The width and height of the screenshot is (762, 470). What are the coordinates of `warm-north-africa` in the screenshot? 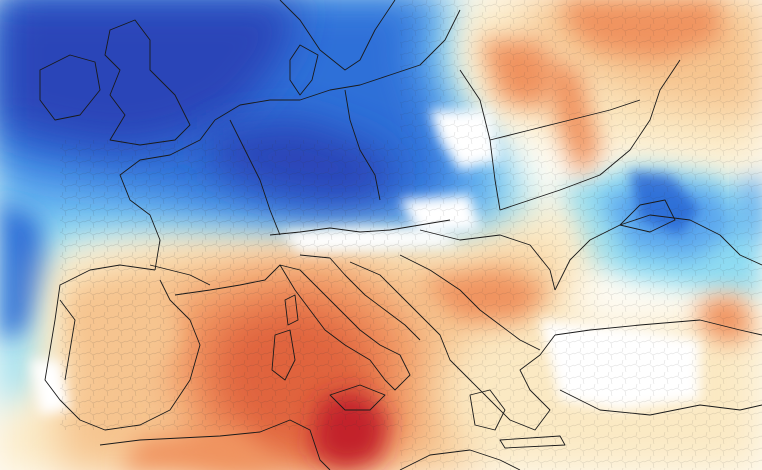 It's located at (200, 450).